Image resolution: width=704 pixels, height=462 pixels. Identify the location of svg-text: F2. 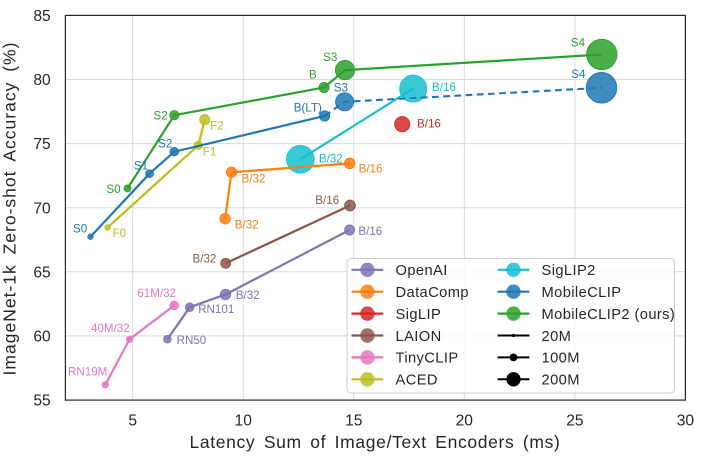
(217, 126).